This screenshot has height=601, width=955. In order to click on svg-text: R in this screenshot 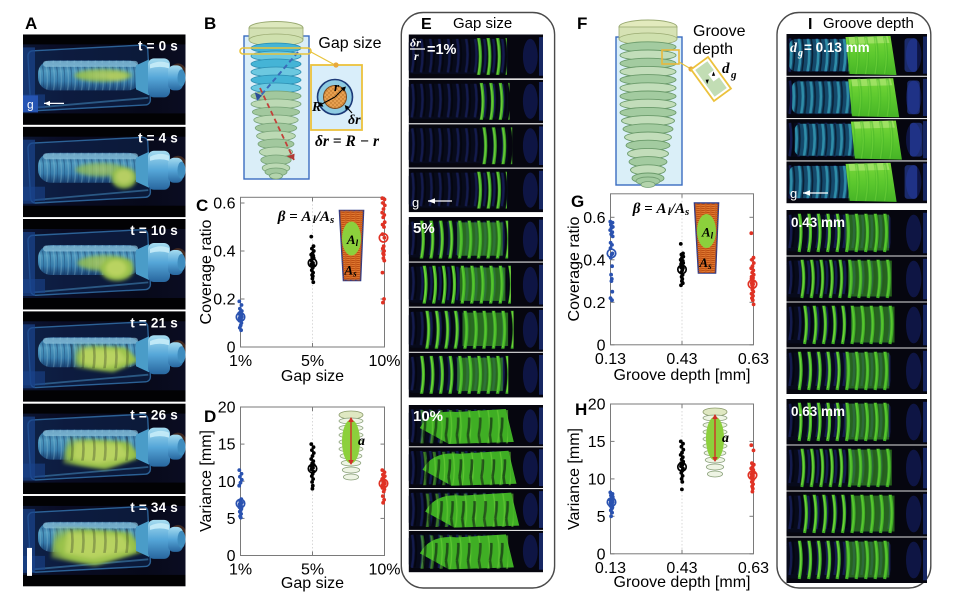, I will do `click(316, 107)`.